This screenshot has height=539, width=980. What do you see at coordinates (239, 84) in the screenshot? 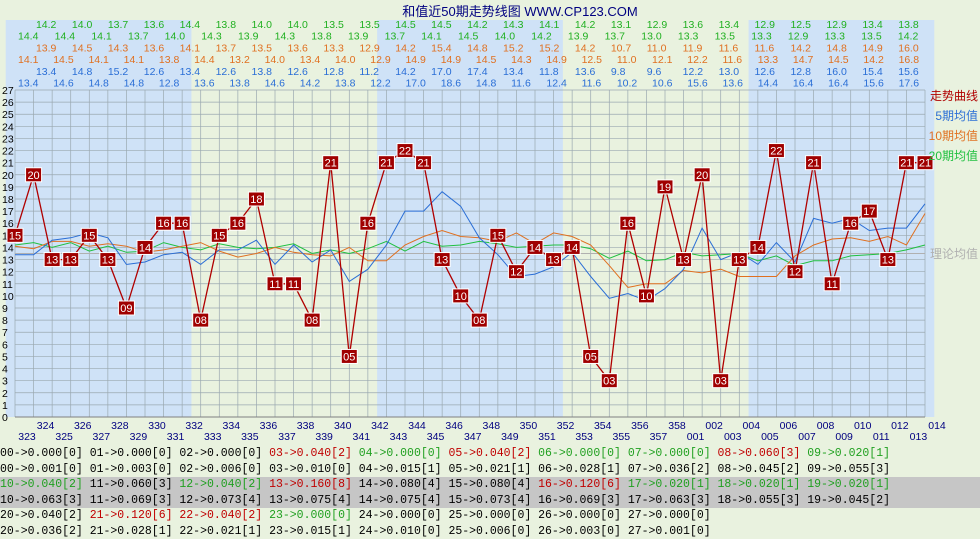
I see `header-value: 13.8` at bounding box center [239, 84].